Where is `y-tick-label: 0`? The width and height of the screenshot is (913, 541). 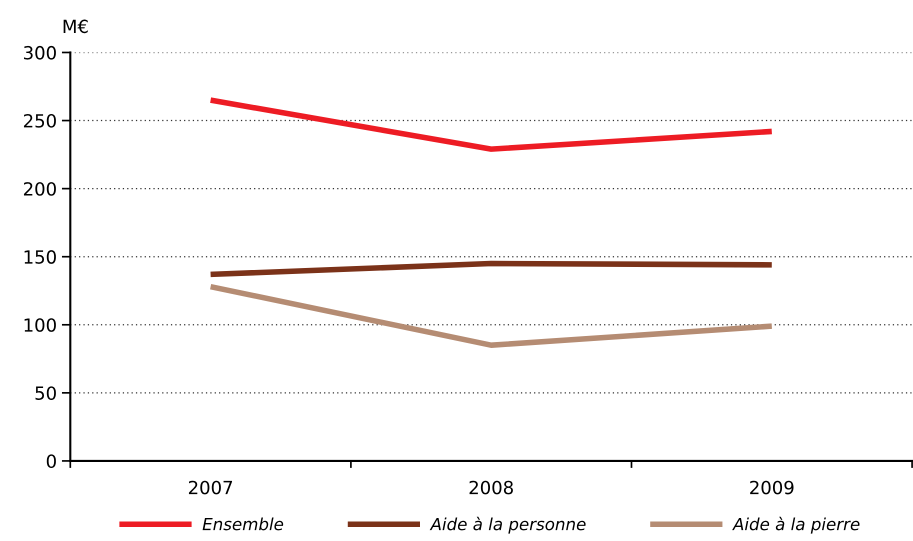 y-tick-label: 0 is located at coordinates (51, 461).